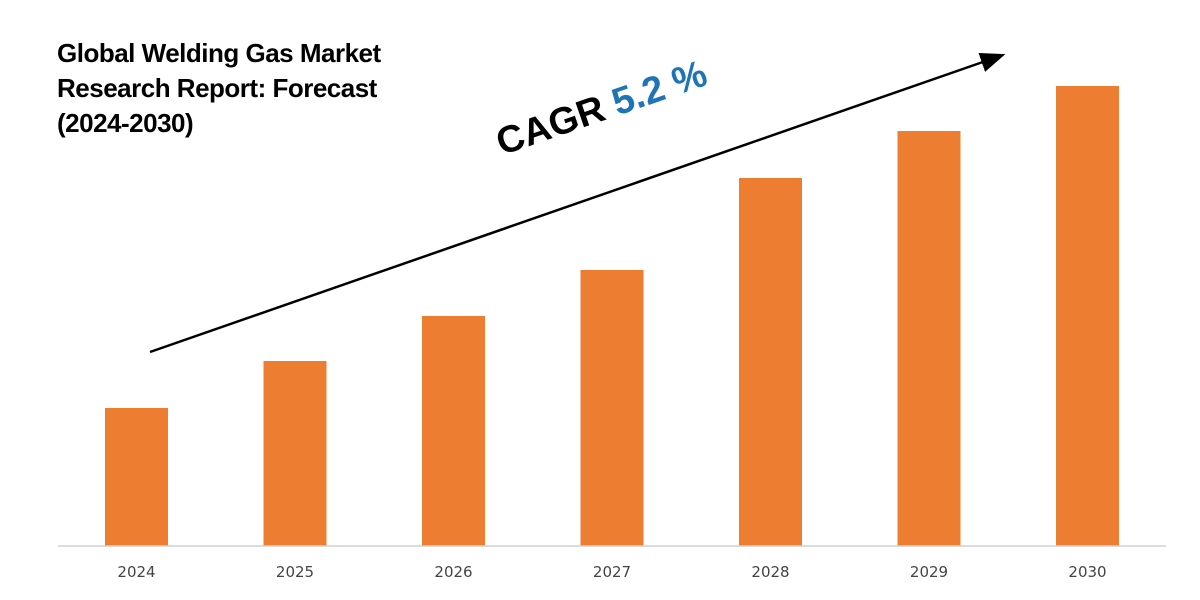 This screenshot has height=600, width=1200. I want to click on bar-2026, so click(453, 431).